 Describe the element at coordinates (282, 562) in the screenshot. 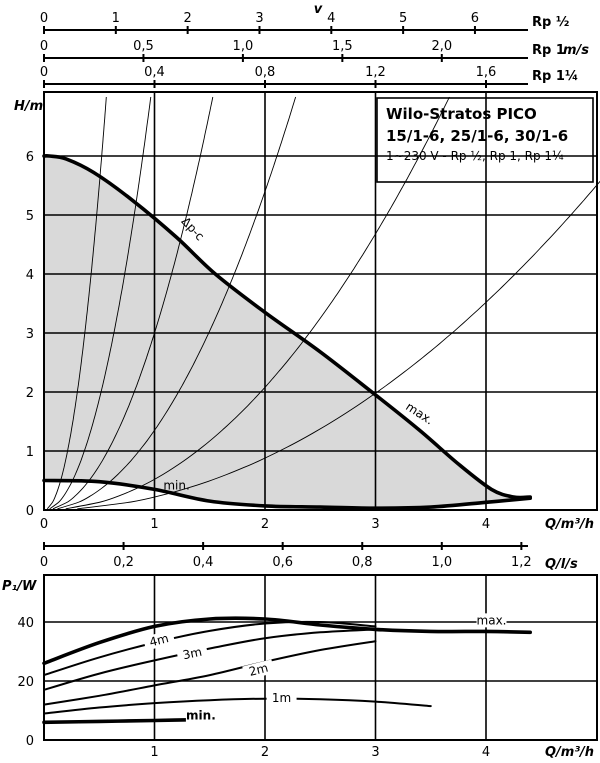

I see `flow-tick-label: 0,6` at that location.